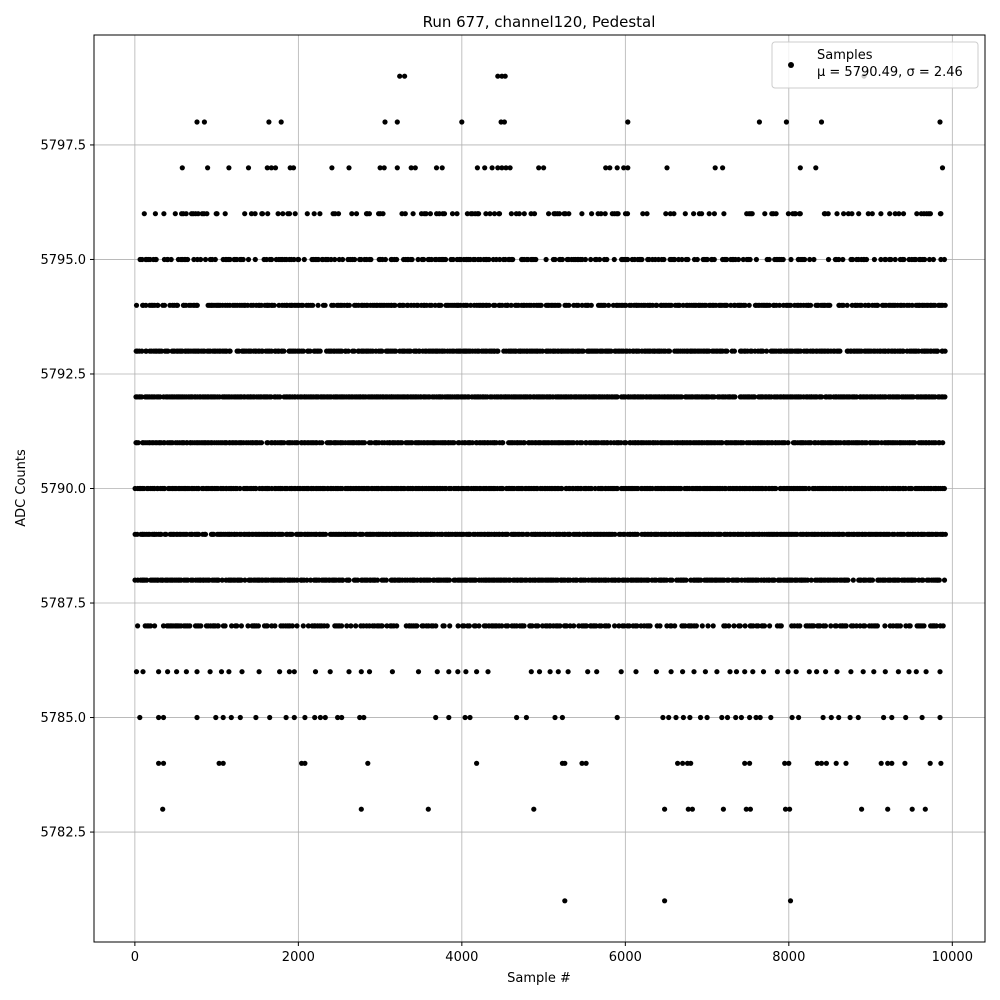 The width and height of the screenshot is (1000, 1000). Describe the element at coordinates (461, 957) in the screenshot. I see `x-tick-label: 4000` at that location.